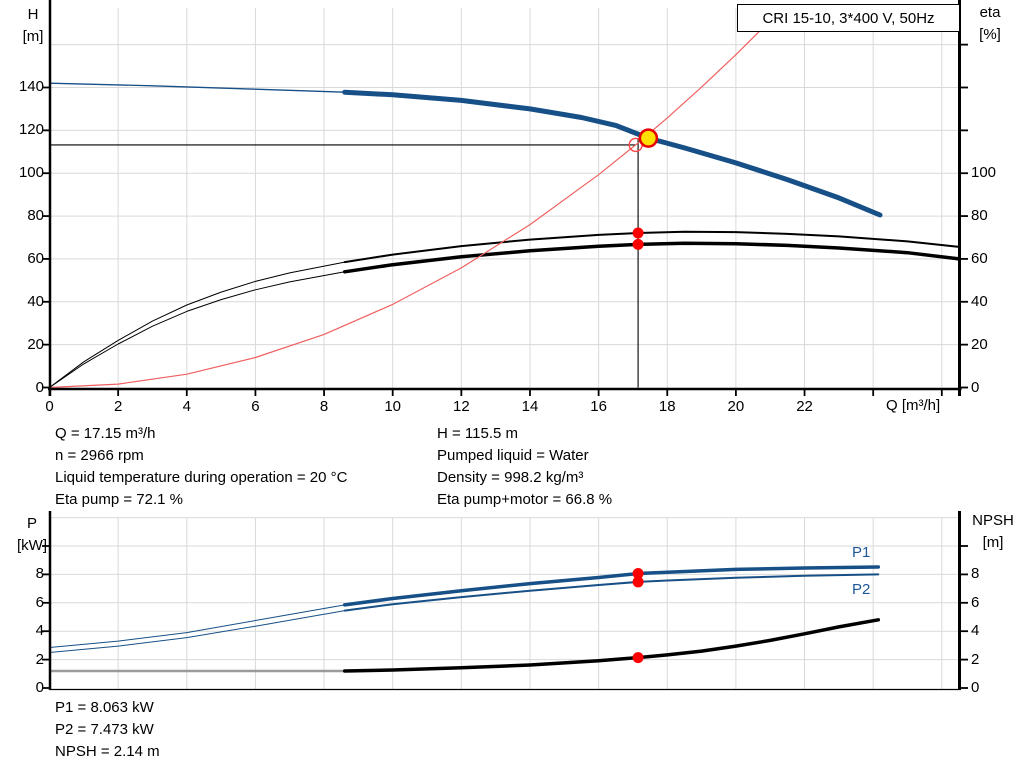 This screenshot has height=781, width=1024. What do you see at coordinates (993, 520) in the screenshot?
I see `npsh-axis-label-line1: NPSH` at bounding box center [993, 520].